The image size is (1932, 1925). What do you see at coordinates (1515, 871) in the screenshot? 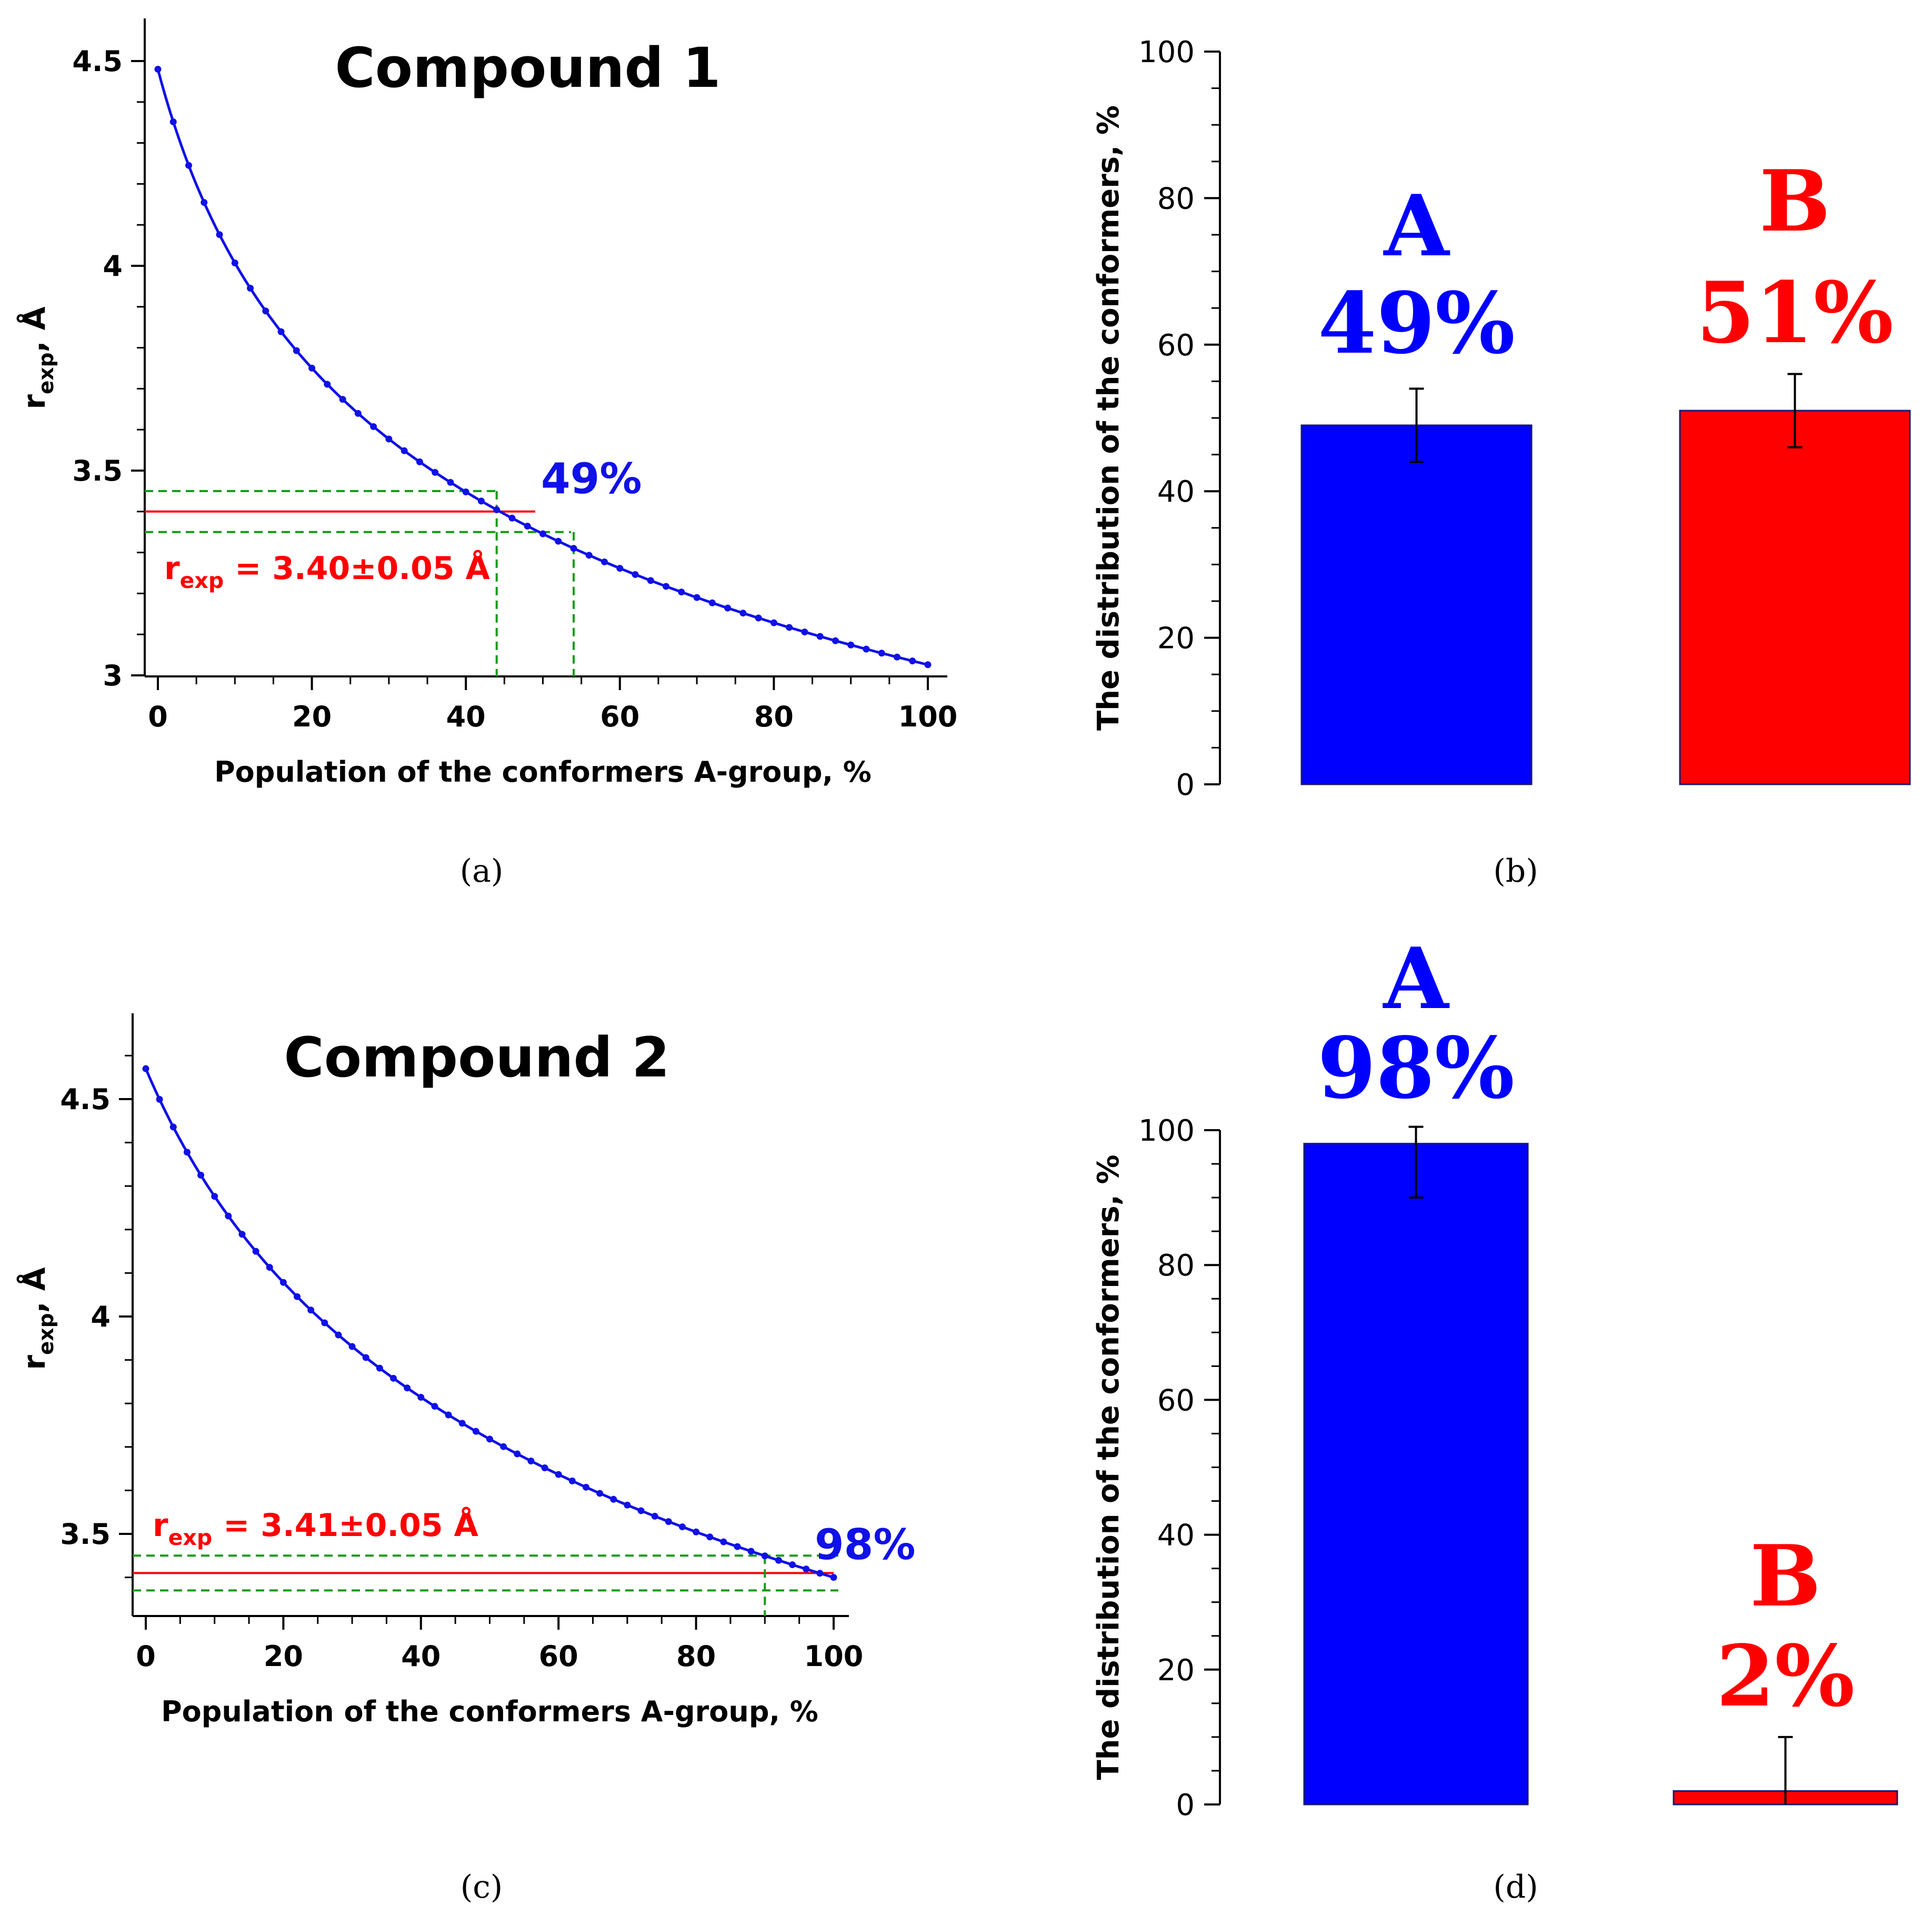
I see `panel-label: (b)` at bounding box center [1515, 871].